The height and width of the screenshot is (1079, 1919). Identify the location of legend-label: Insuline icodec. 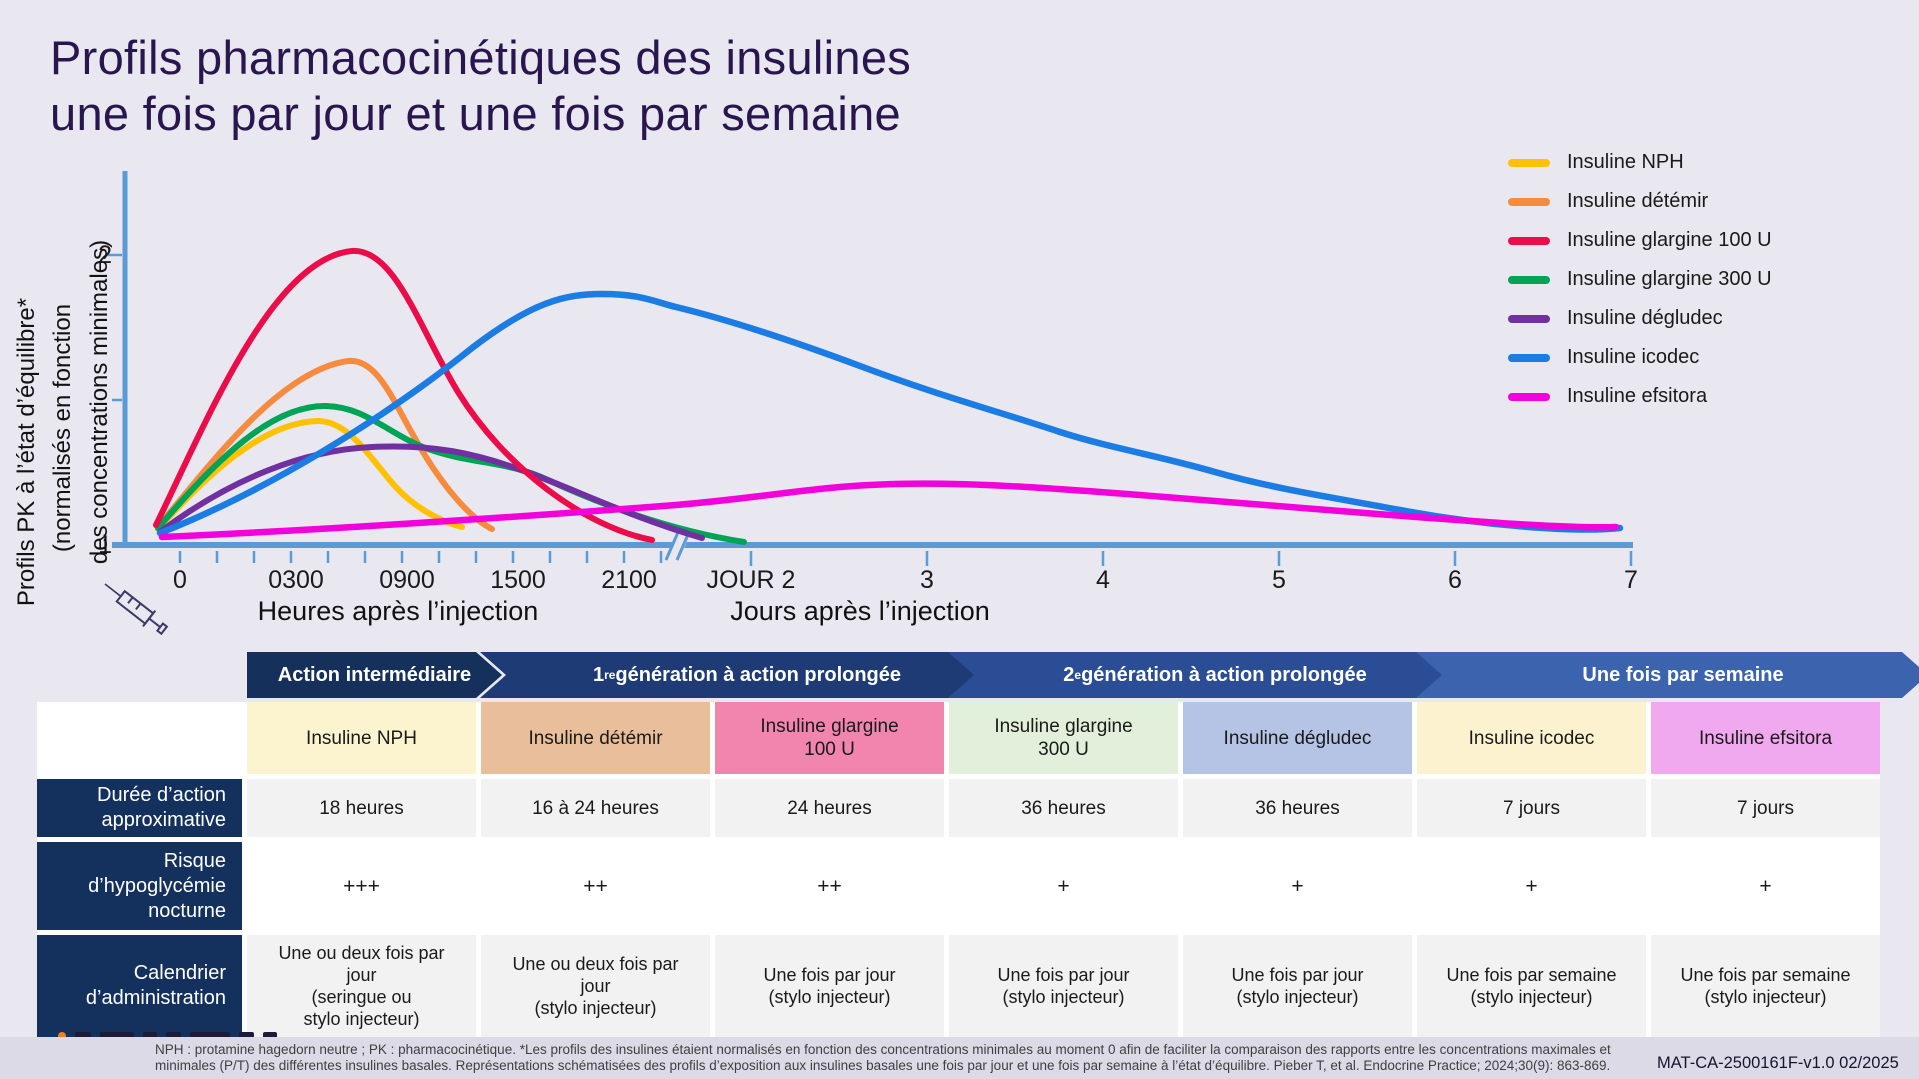
(1633, 357).